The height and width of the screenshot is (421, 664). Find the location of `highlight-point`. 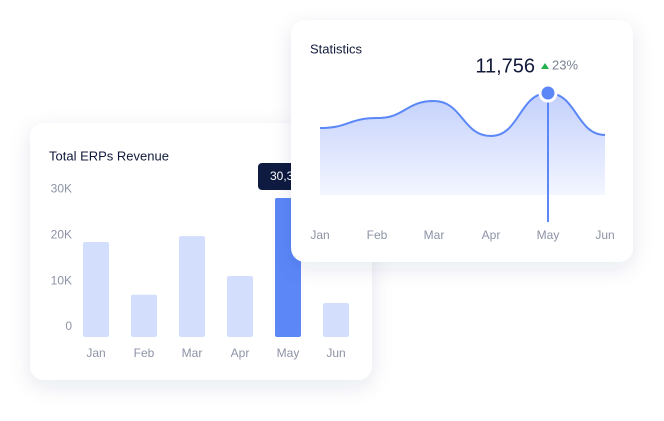

highlight-point is located at coordinates (548, 93).